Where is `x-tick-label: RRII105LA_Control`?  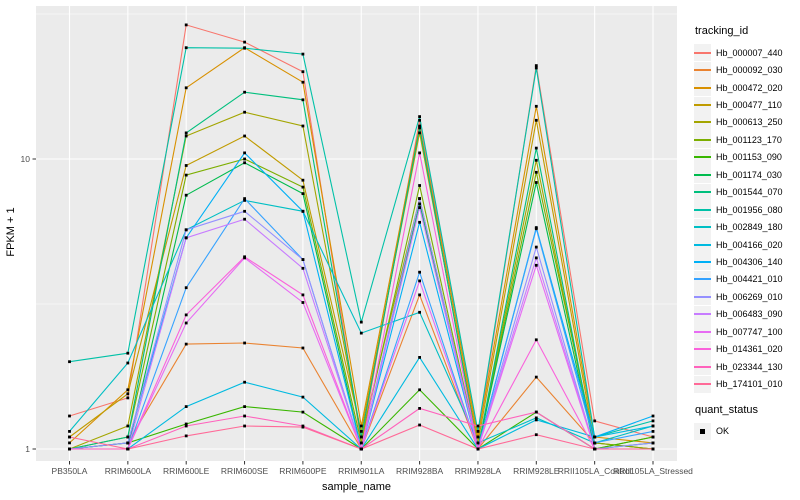
x-tick-label: RRII105LA_Control is located at coordinates (595, 471).